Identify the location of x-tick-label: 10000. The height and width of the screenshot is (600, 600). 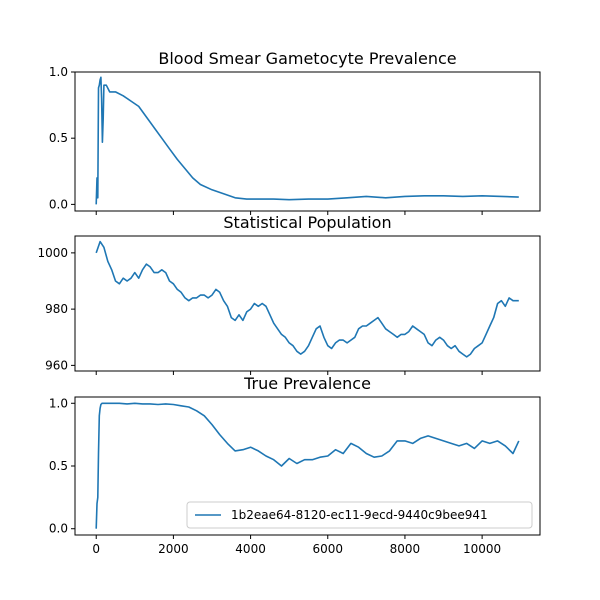
(482, 549).